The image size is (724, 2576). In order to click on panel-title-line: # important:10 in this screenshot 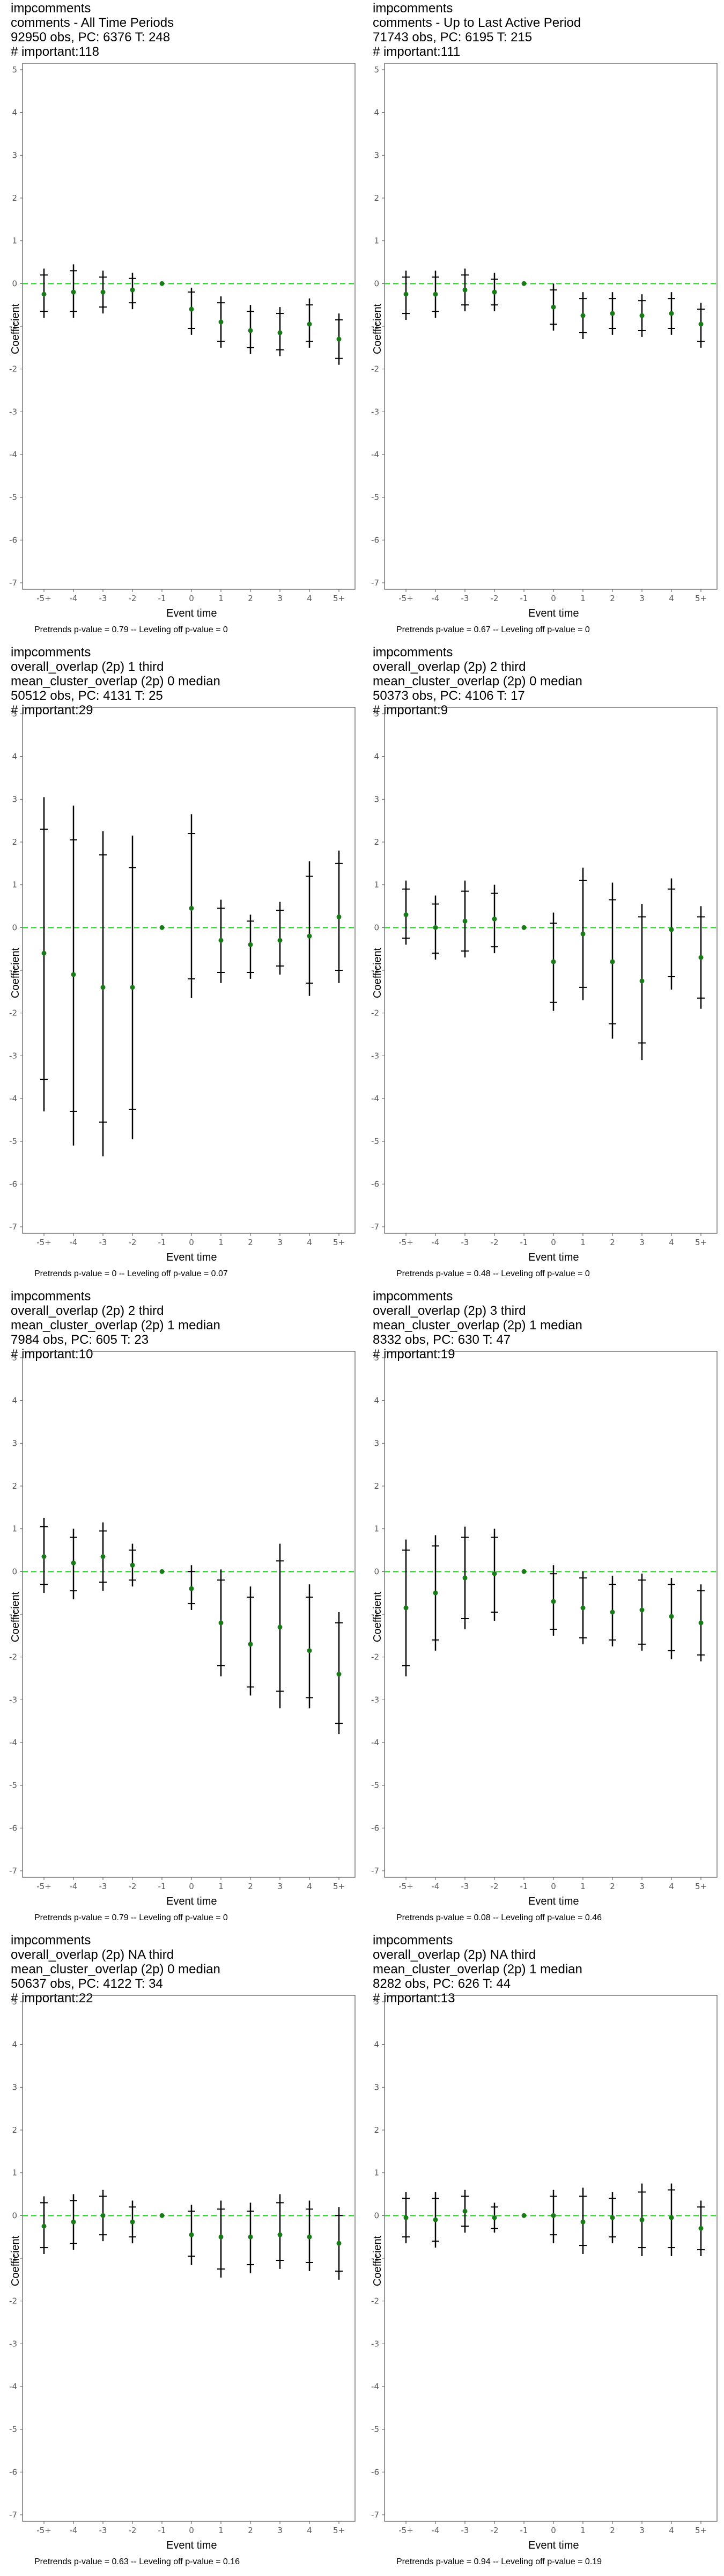, I will do `click(52, 1354)`.